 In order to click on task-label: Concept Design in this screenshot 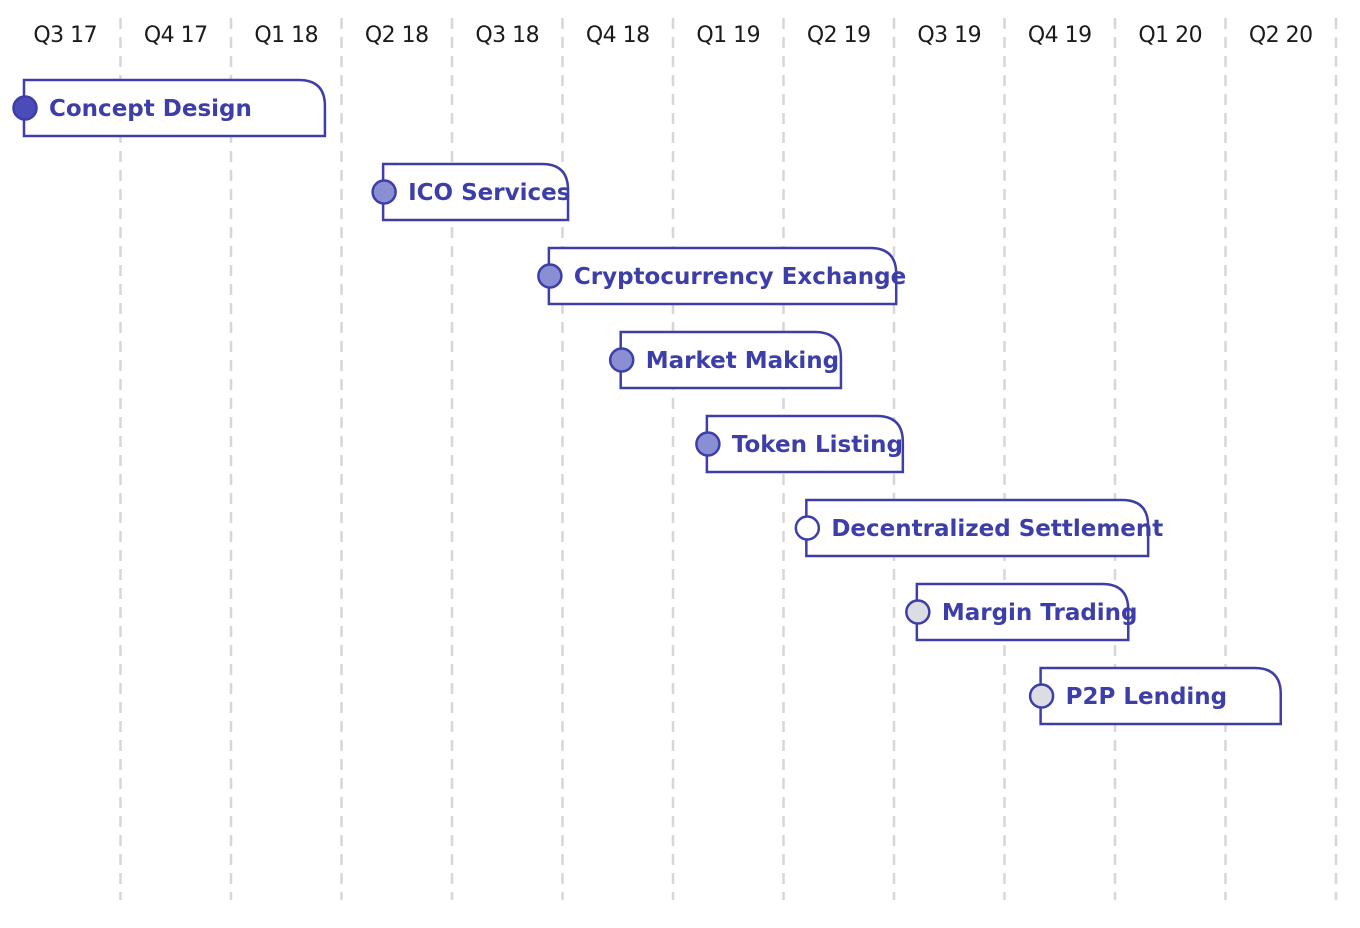, I will do `click(150, 109)`.